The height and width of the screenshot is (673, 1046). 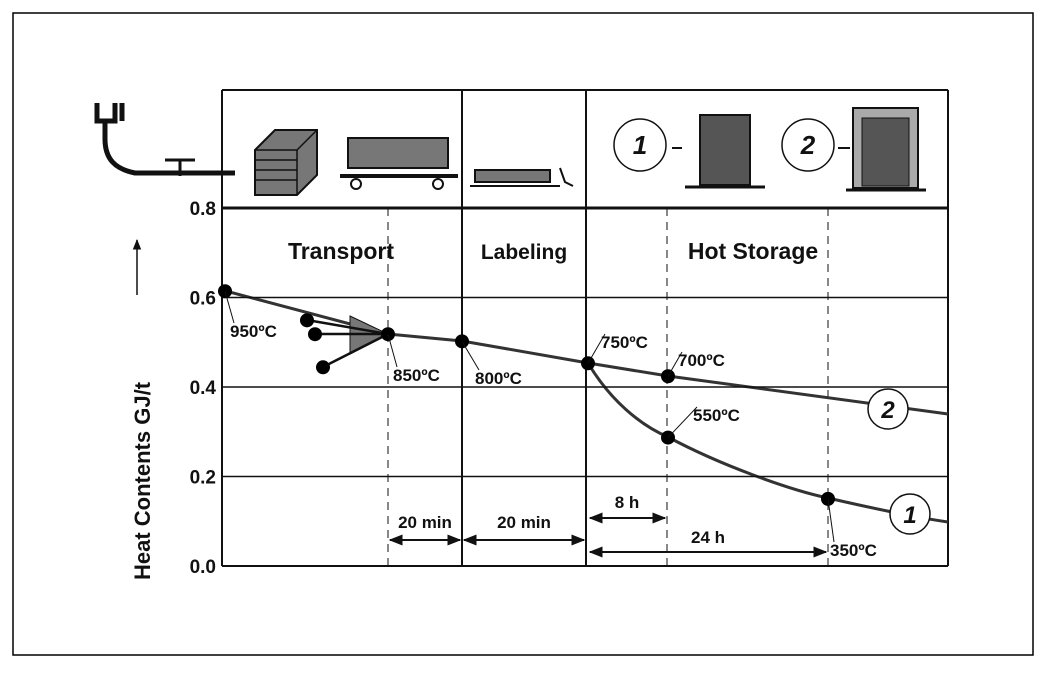 I want to click on temperature-label: 800ºC, so click(x=498, y=378).